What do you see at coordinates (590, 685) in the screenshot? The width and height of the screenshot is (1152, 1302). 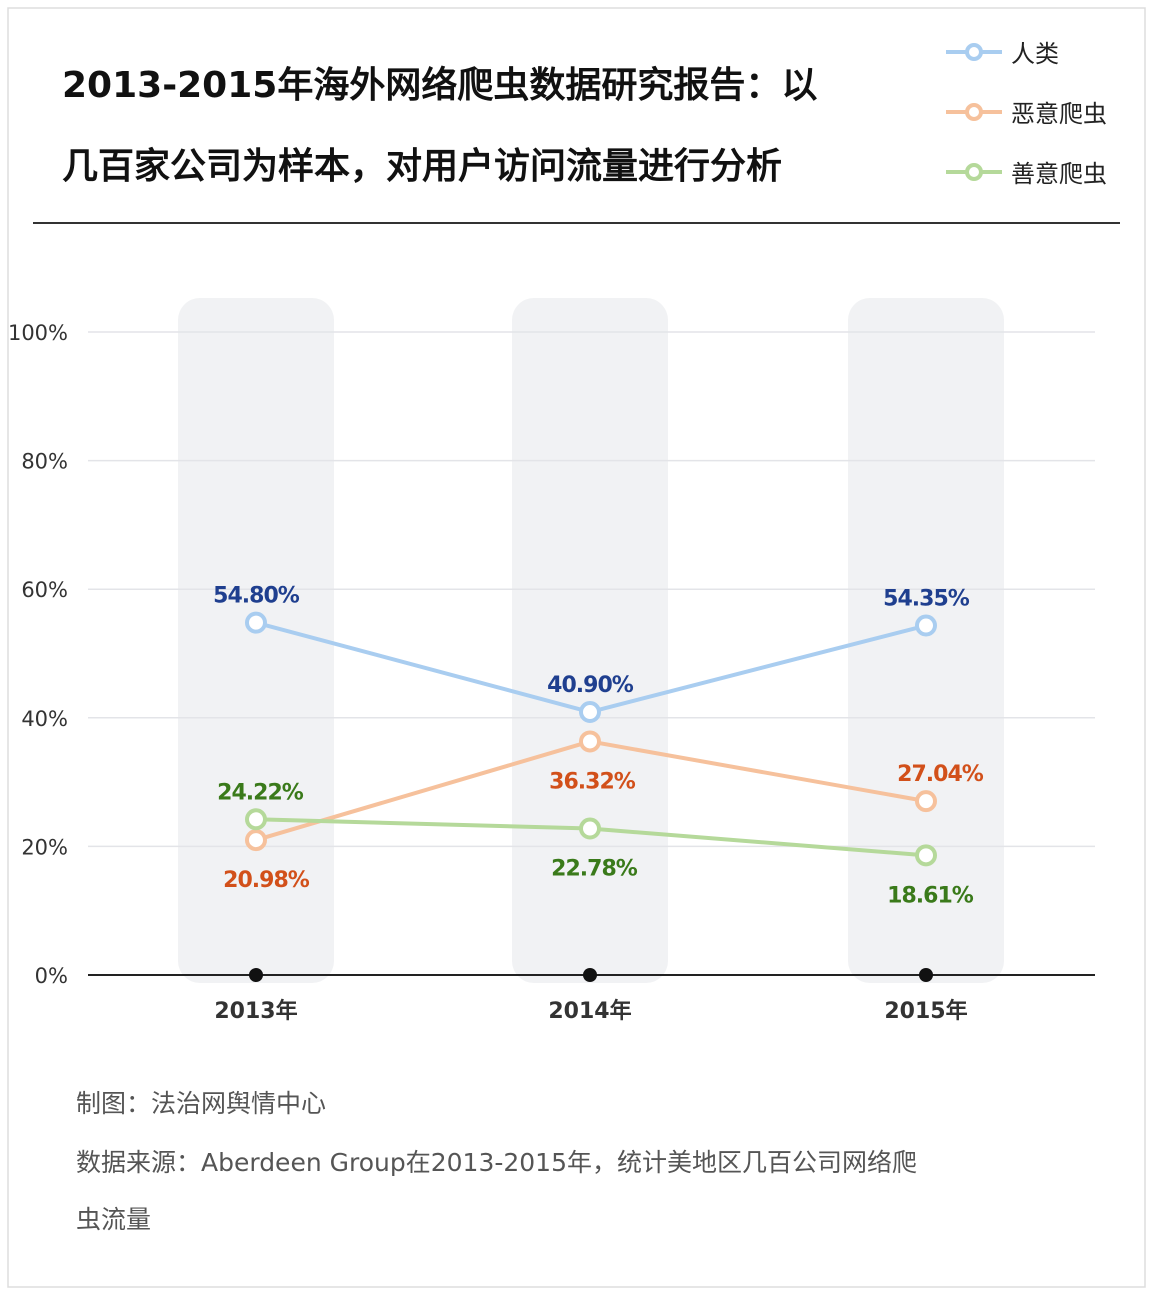 I see `data-label: 40.90%` at bounding box center [590, 685].